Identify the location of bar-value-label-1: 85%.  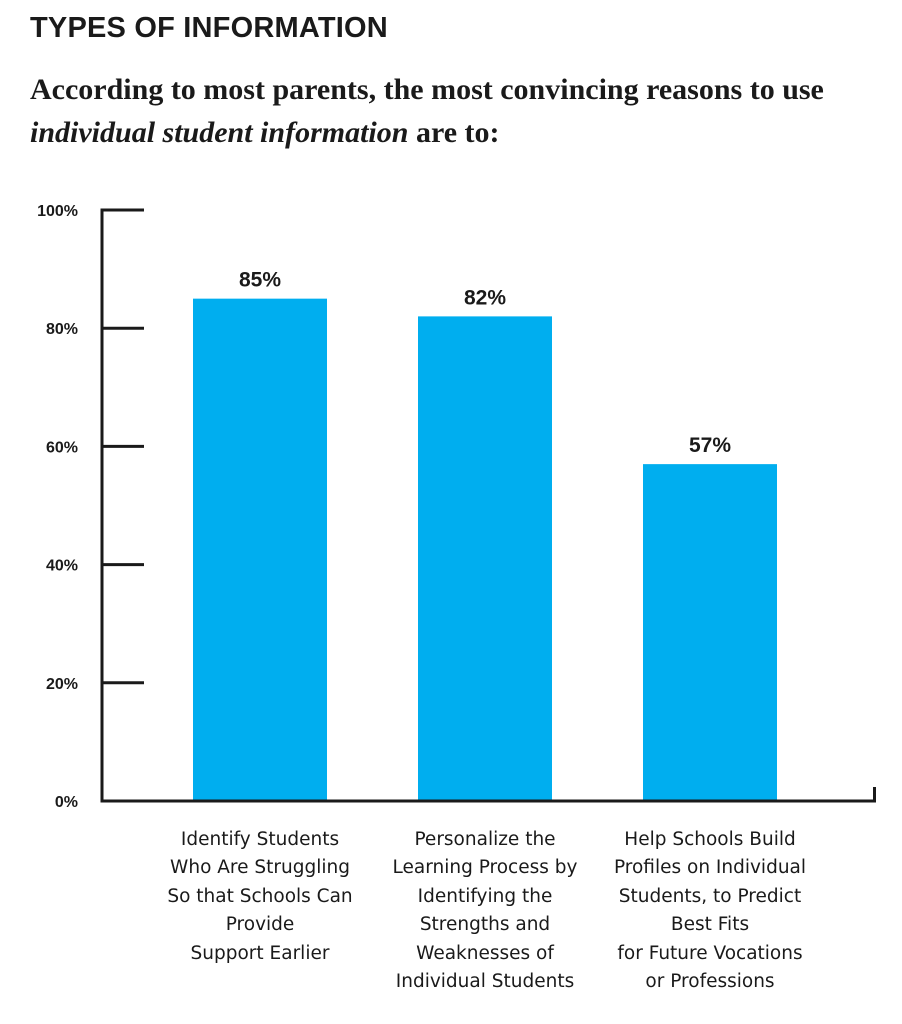
(260, 280).